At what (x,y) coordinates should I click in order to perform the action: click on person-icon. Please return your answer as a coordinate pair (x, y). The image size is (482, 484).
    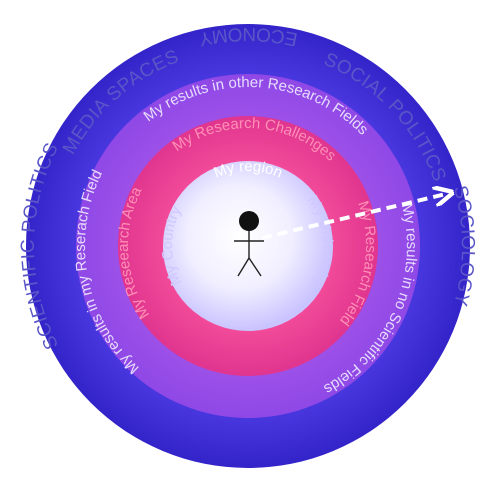
    Looking at the image, I should click on (249, 244).